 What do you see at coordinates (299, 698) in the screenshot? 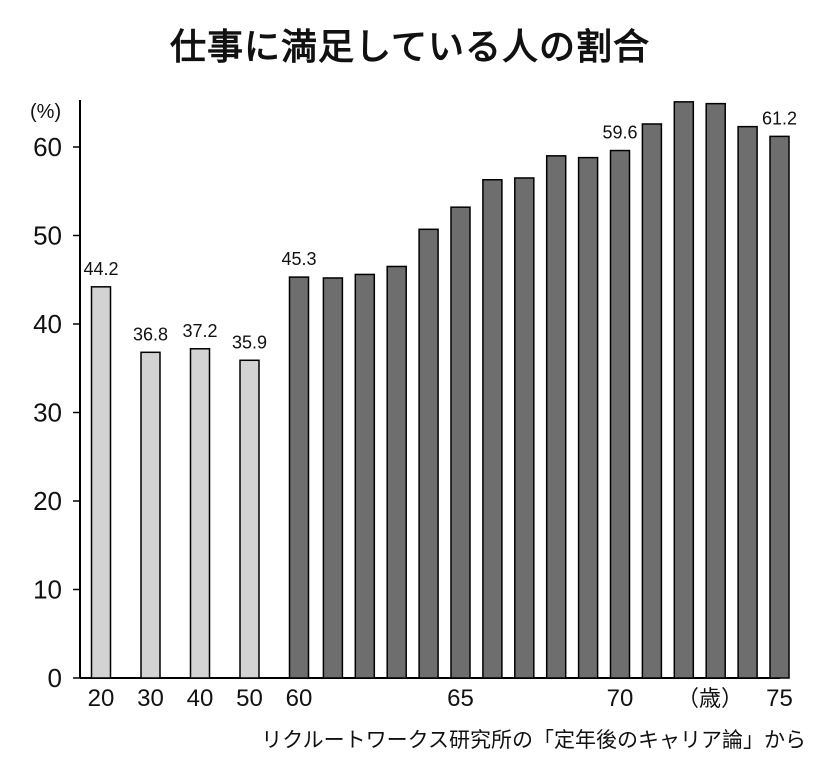
I see `x-tick-label: 60` at bounding box center [299, 698].